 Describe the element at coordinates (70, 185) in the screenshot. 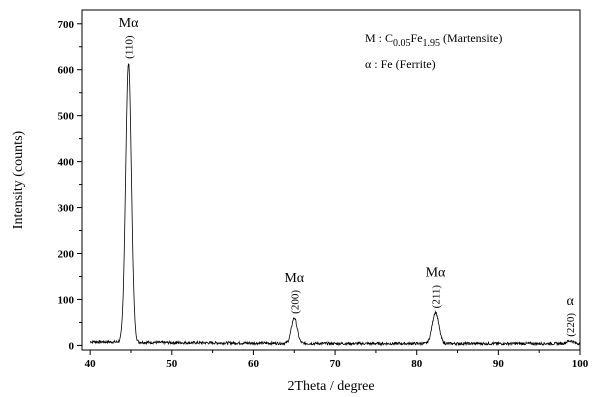

I see `y-axis: 0 100 200 300 400 500 600 700` at that location.